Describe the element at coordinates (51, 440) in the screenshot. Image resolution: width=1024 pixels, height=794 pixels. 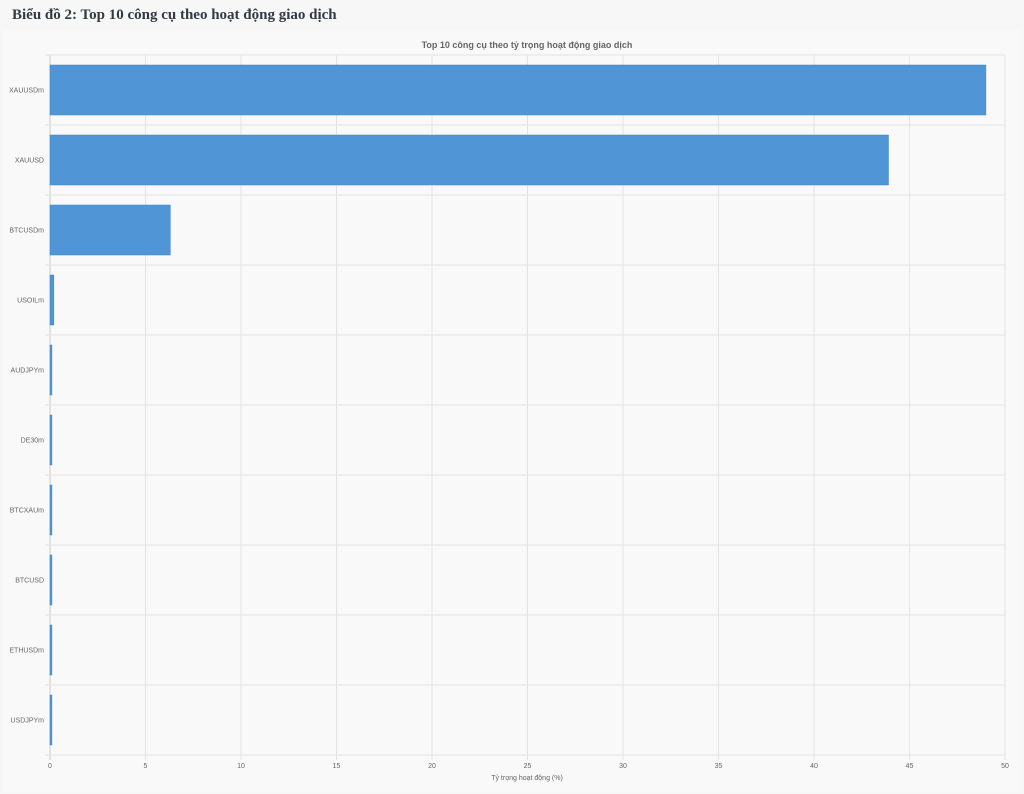
I see `bar-de30m` at that location.